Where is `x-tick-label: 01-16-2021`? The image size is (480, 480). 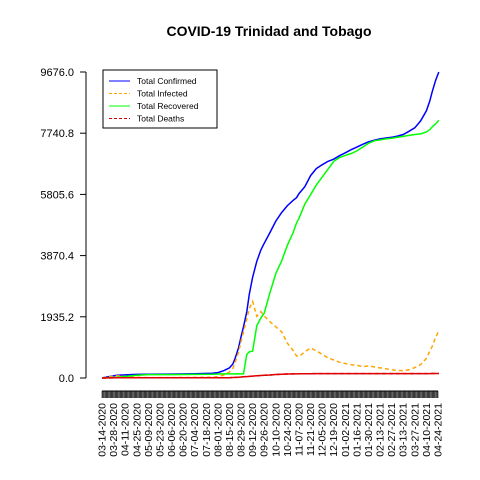
x-tick-label: 01-16-2021 is located at coordinates (357, 430).